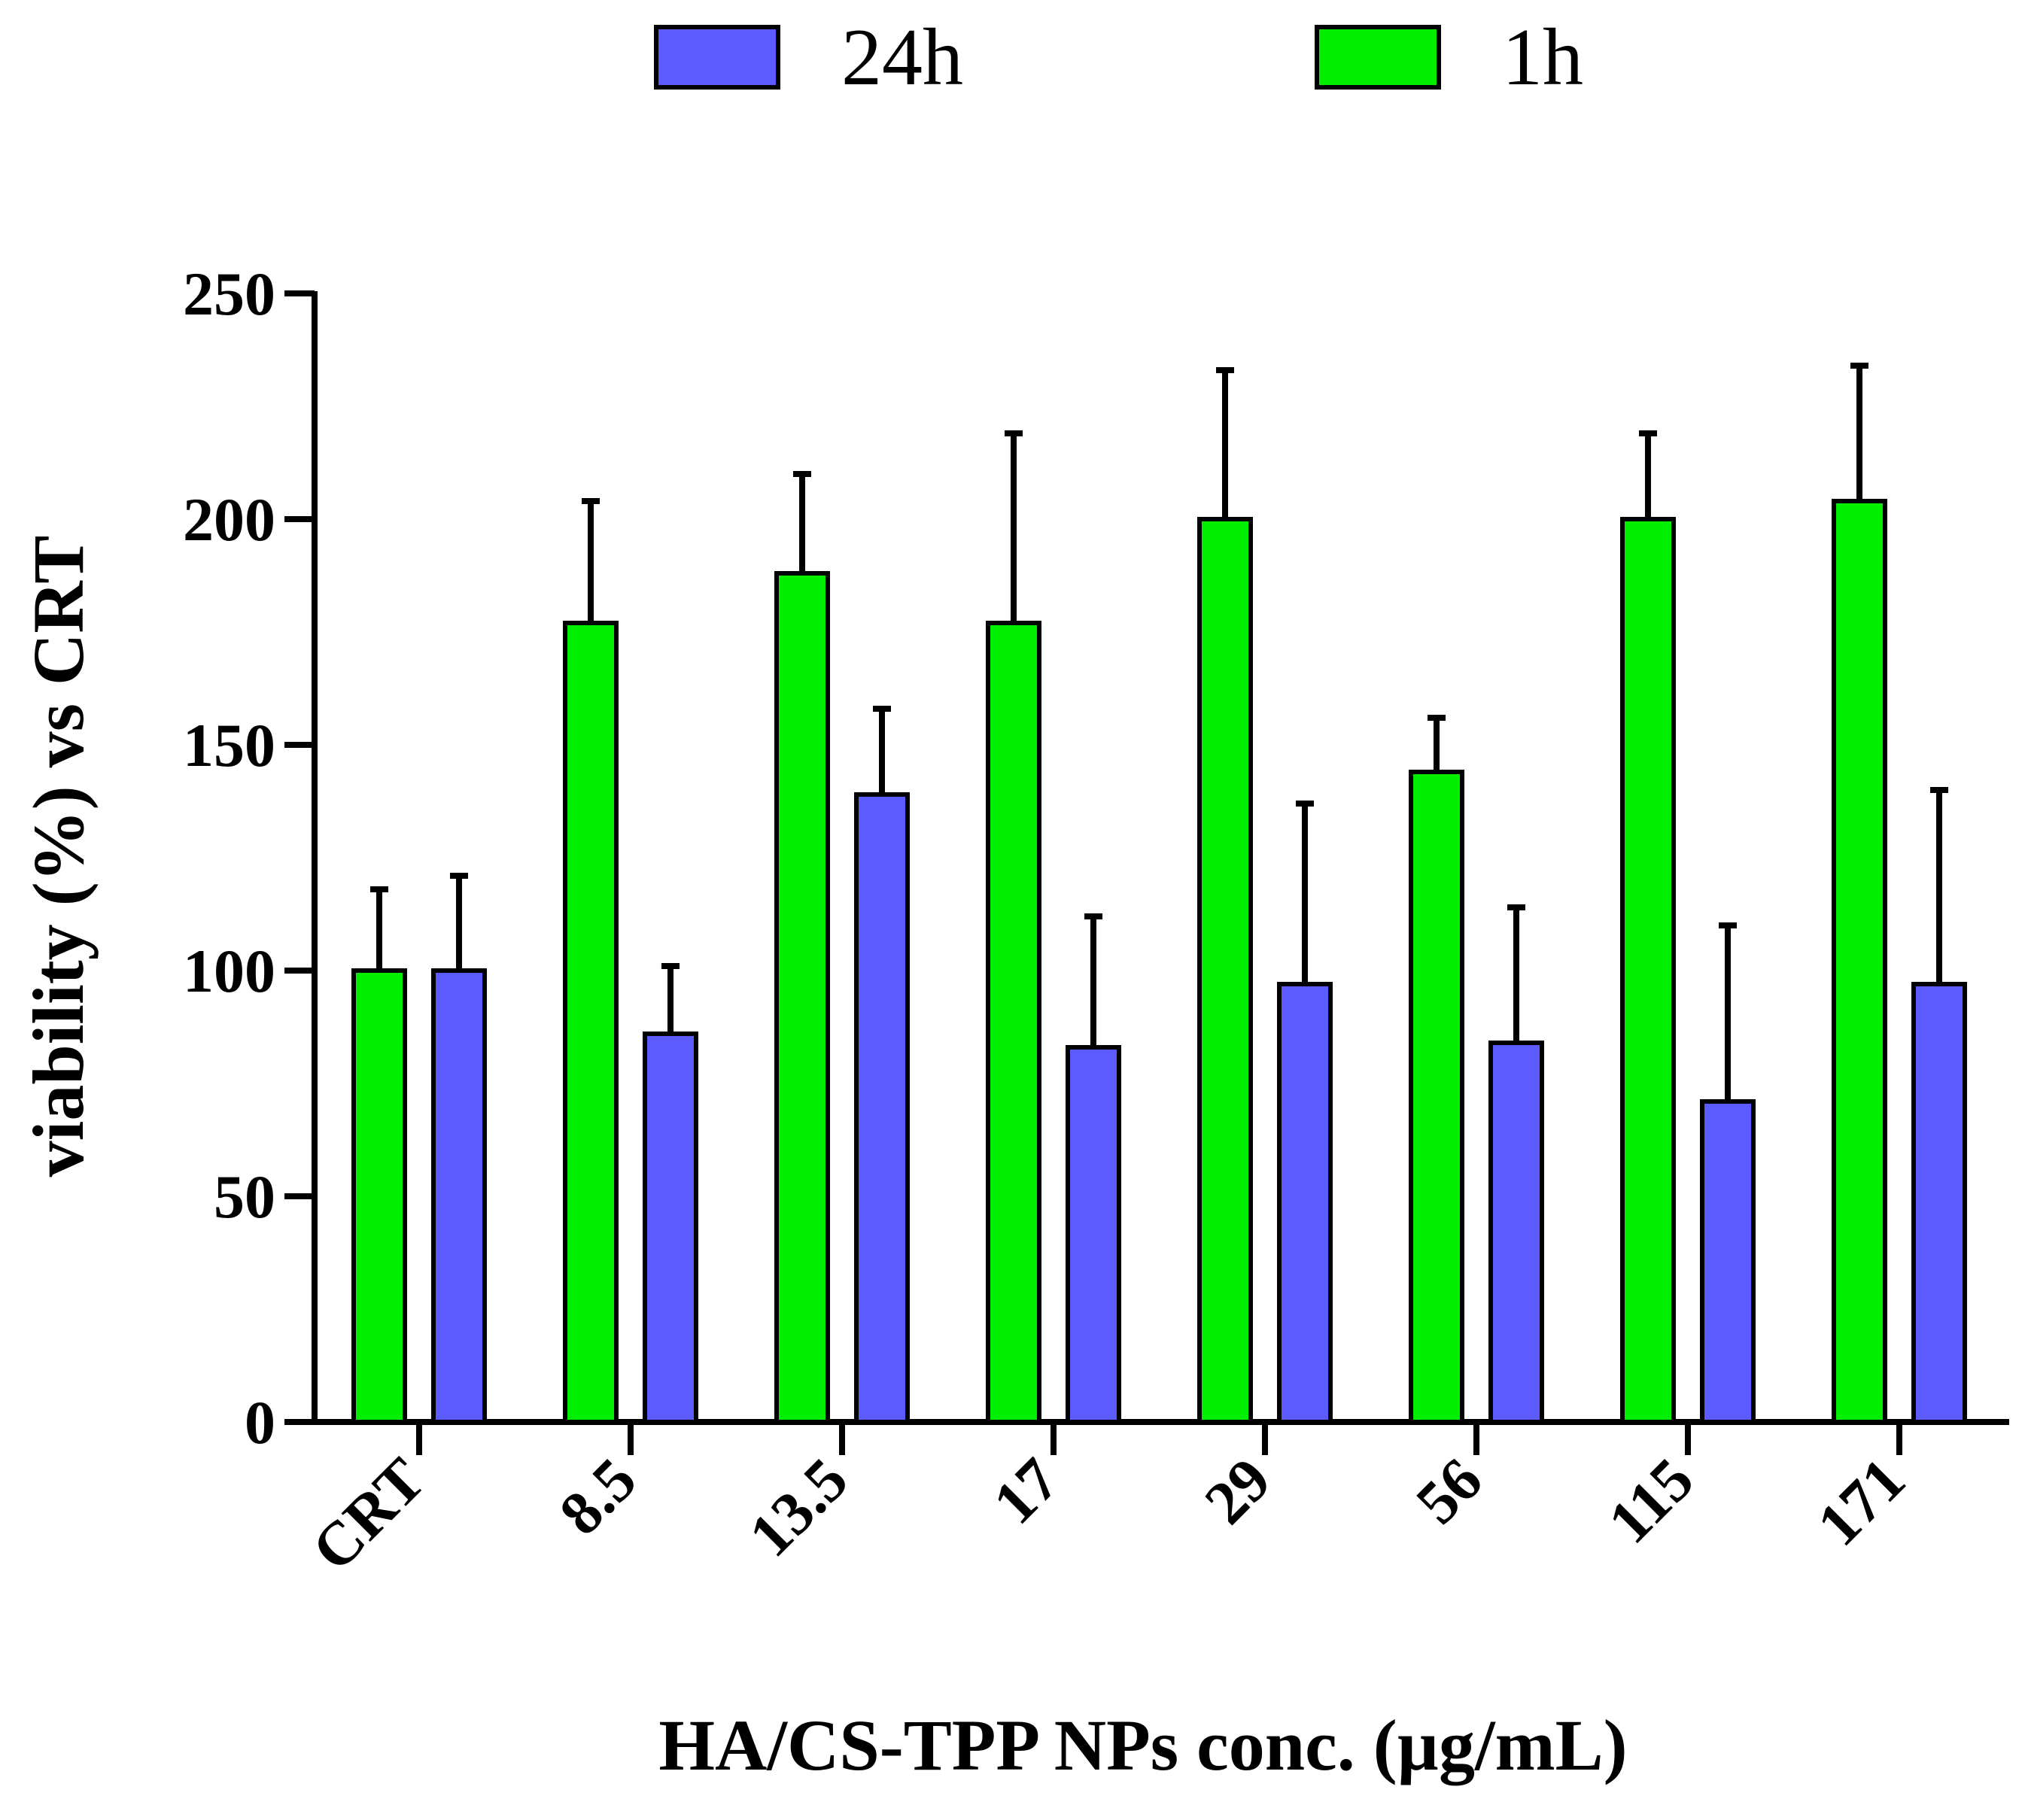 The width and height of the screenshot is (2025, 1820). I want to click on x-tick-label: 17, so click(1026, 1490).